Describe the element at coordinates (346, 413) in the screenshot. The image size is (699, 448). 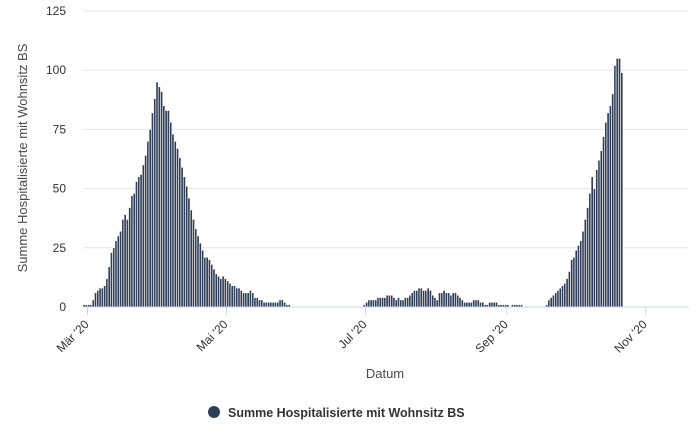
I see `legend-label: Summe Hospitalisierte mit Wohnsitz BS` at that location.